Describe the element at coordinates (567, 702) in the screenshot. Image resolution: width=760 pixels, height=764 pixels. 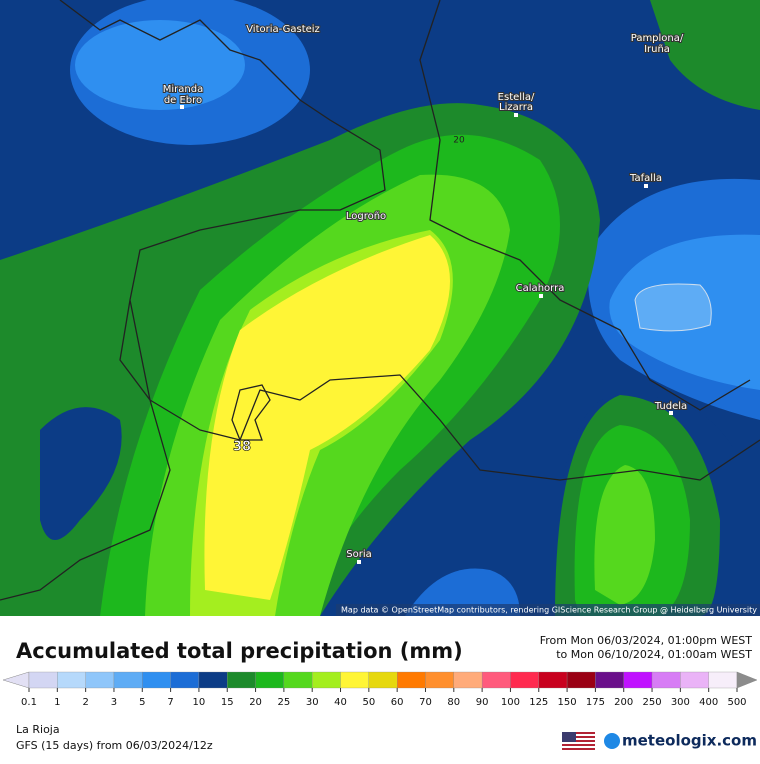
I see `legend-label: 150` at that location.